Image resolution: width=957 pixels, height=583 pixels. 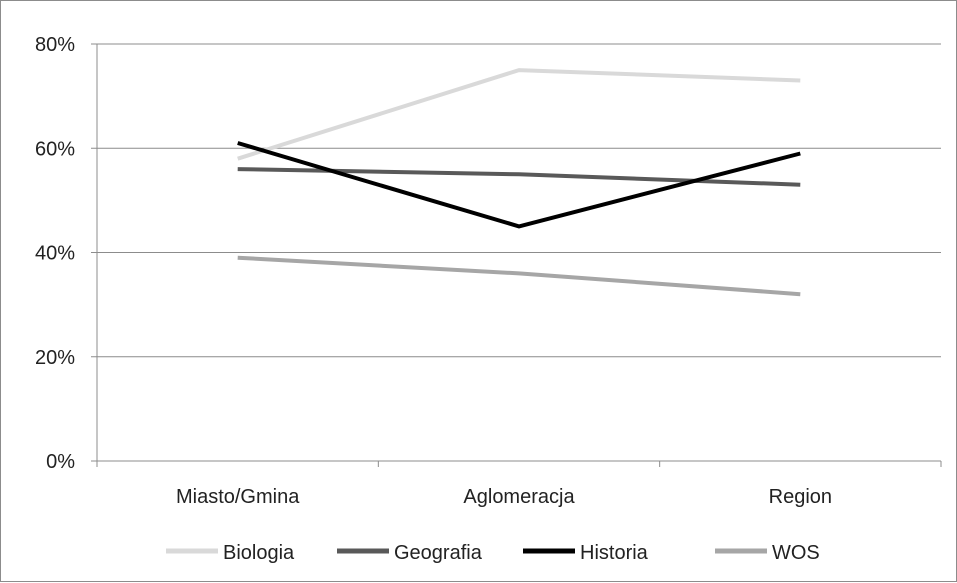 I want to click on y-tick-label: 20%, so click(x=55, y=358).